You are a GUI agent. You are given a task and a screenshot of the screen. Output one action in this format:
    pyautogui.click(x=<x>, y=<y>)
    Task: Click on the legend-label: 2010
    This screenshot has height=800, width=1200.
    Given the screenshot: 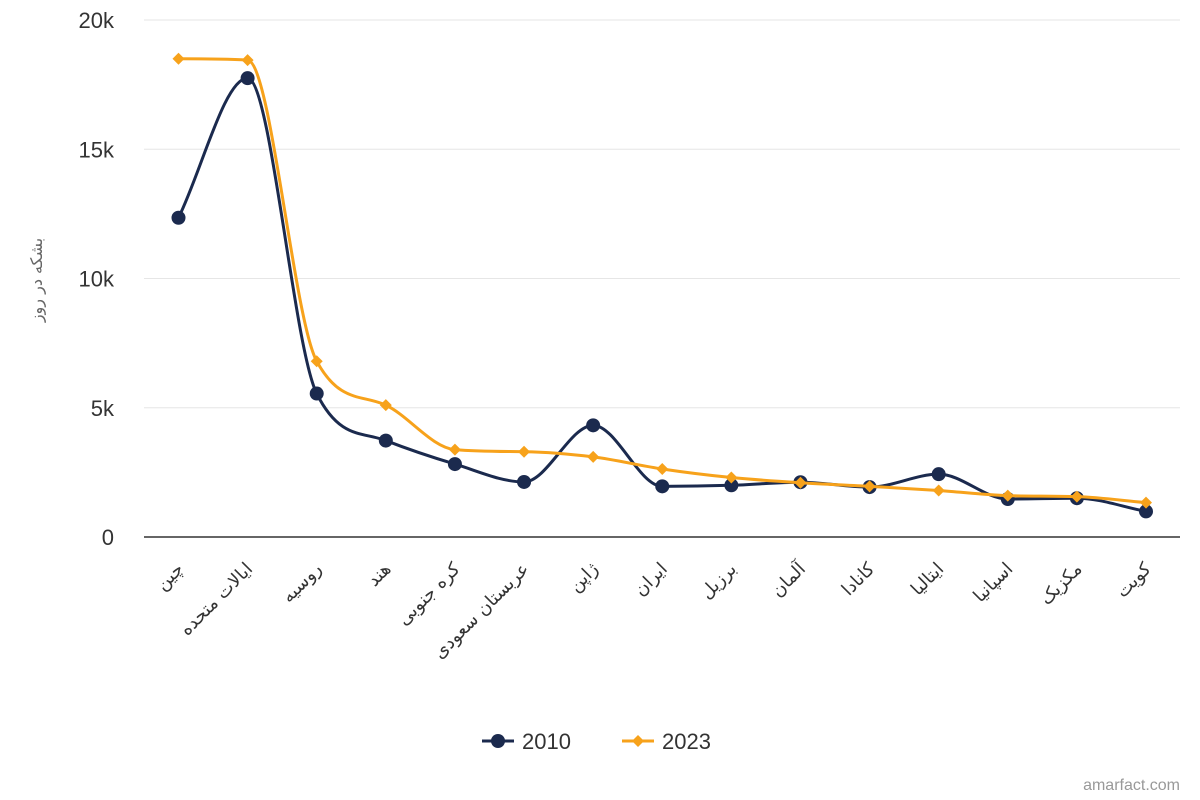 What is the action you would take?
    pyautogui.click(x=546, y=741)
    